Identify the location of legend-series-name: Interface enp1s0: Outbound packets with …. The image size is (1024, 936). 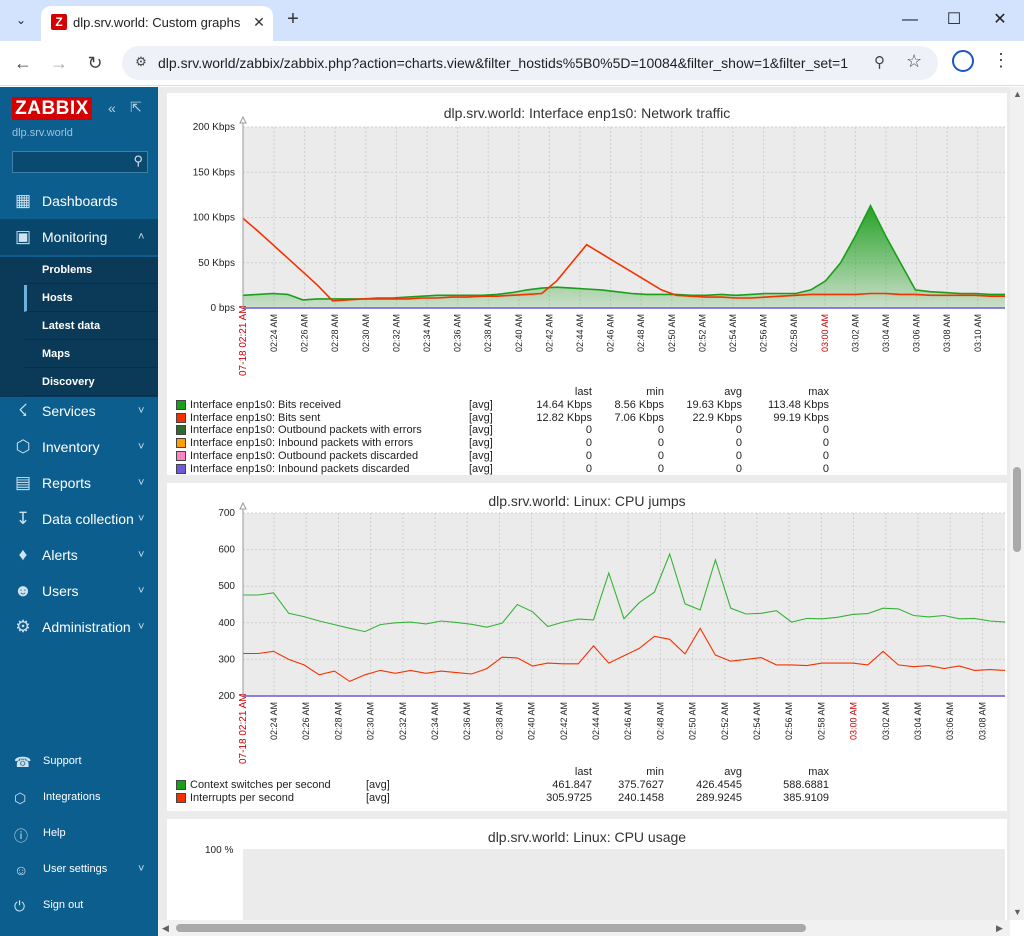
(306, 430).